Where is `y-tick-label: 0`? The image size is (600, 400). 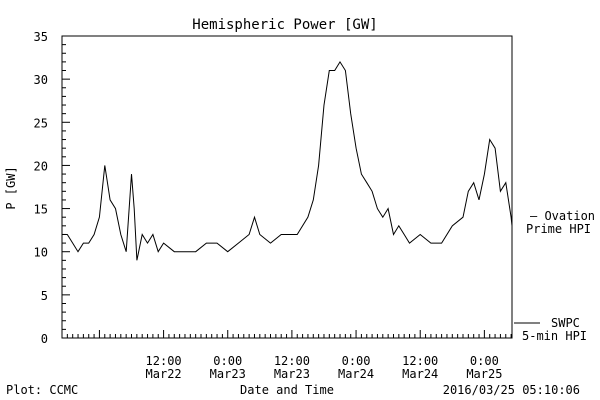
y-tick-label: 0 is located at coordinates (44, 339).